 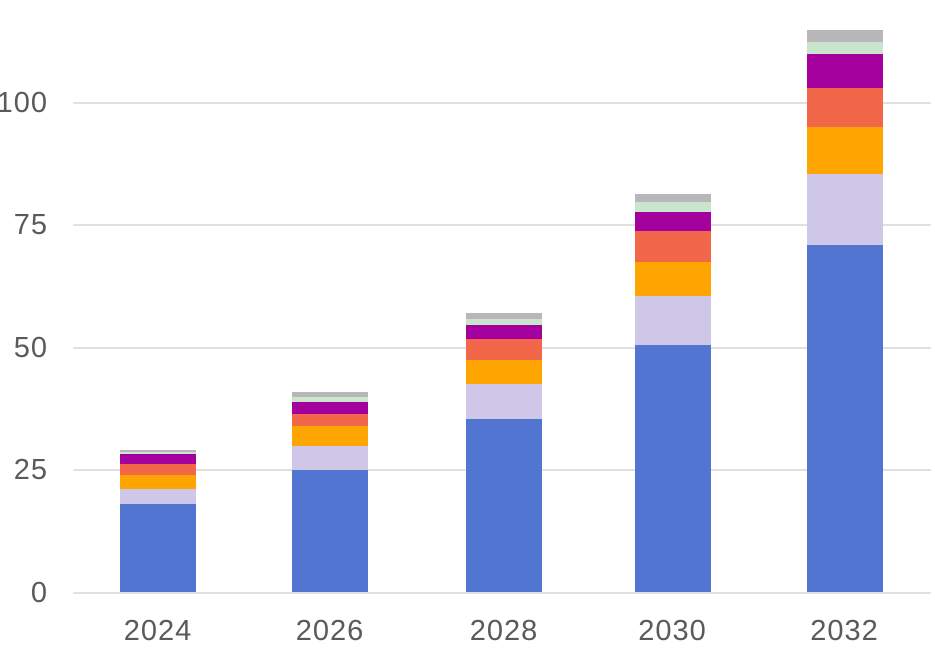 I want to click on bar-segment-lavender-2024, so click(x=158, y=496).